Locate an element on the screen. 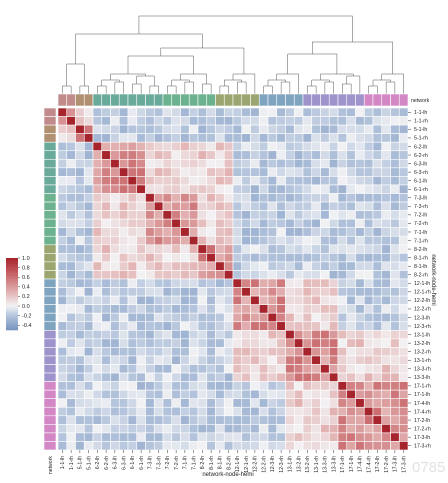  row-network-colors is located at coordinates (50, 279).